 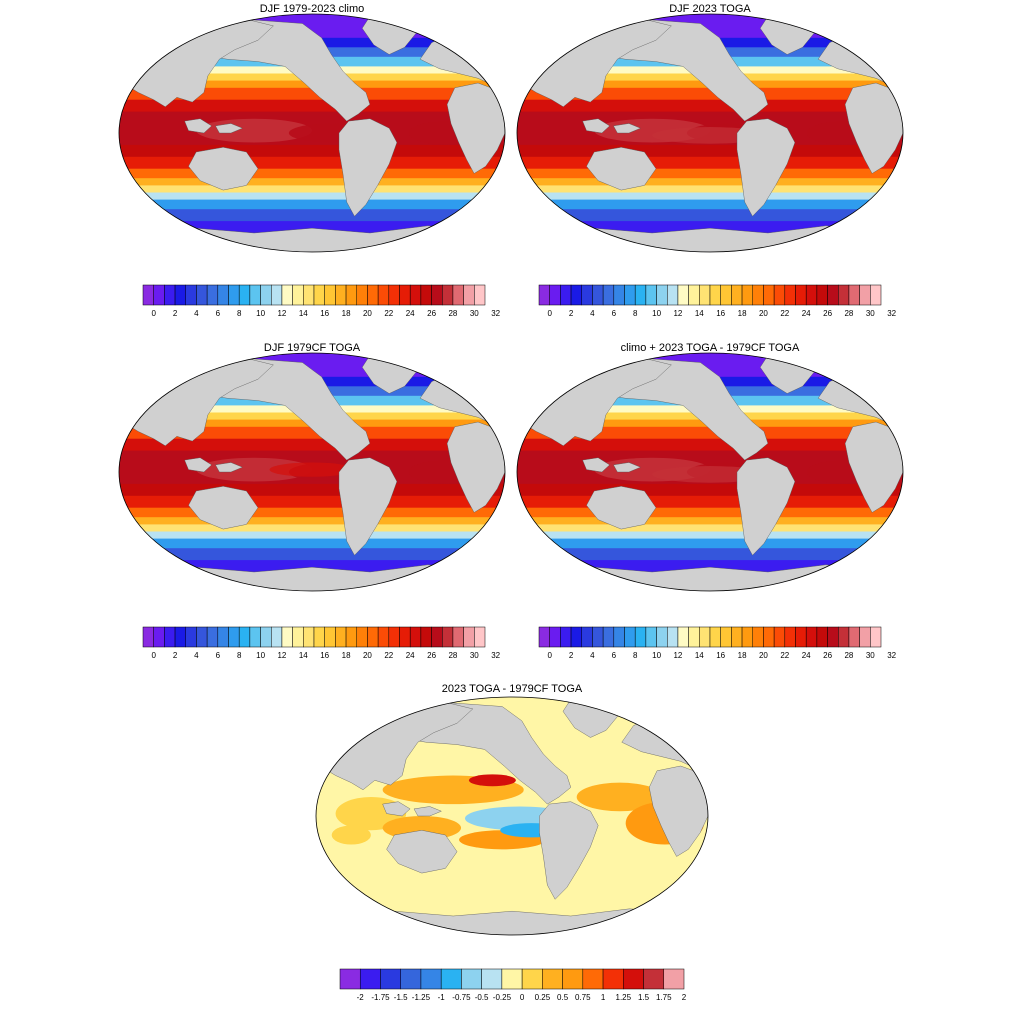 I want to click on colorbar-tick-label: 10, so click(x=656, y=655).